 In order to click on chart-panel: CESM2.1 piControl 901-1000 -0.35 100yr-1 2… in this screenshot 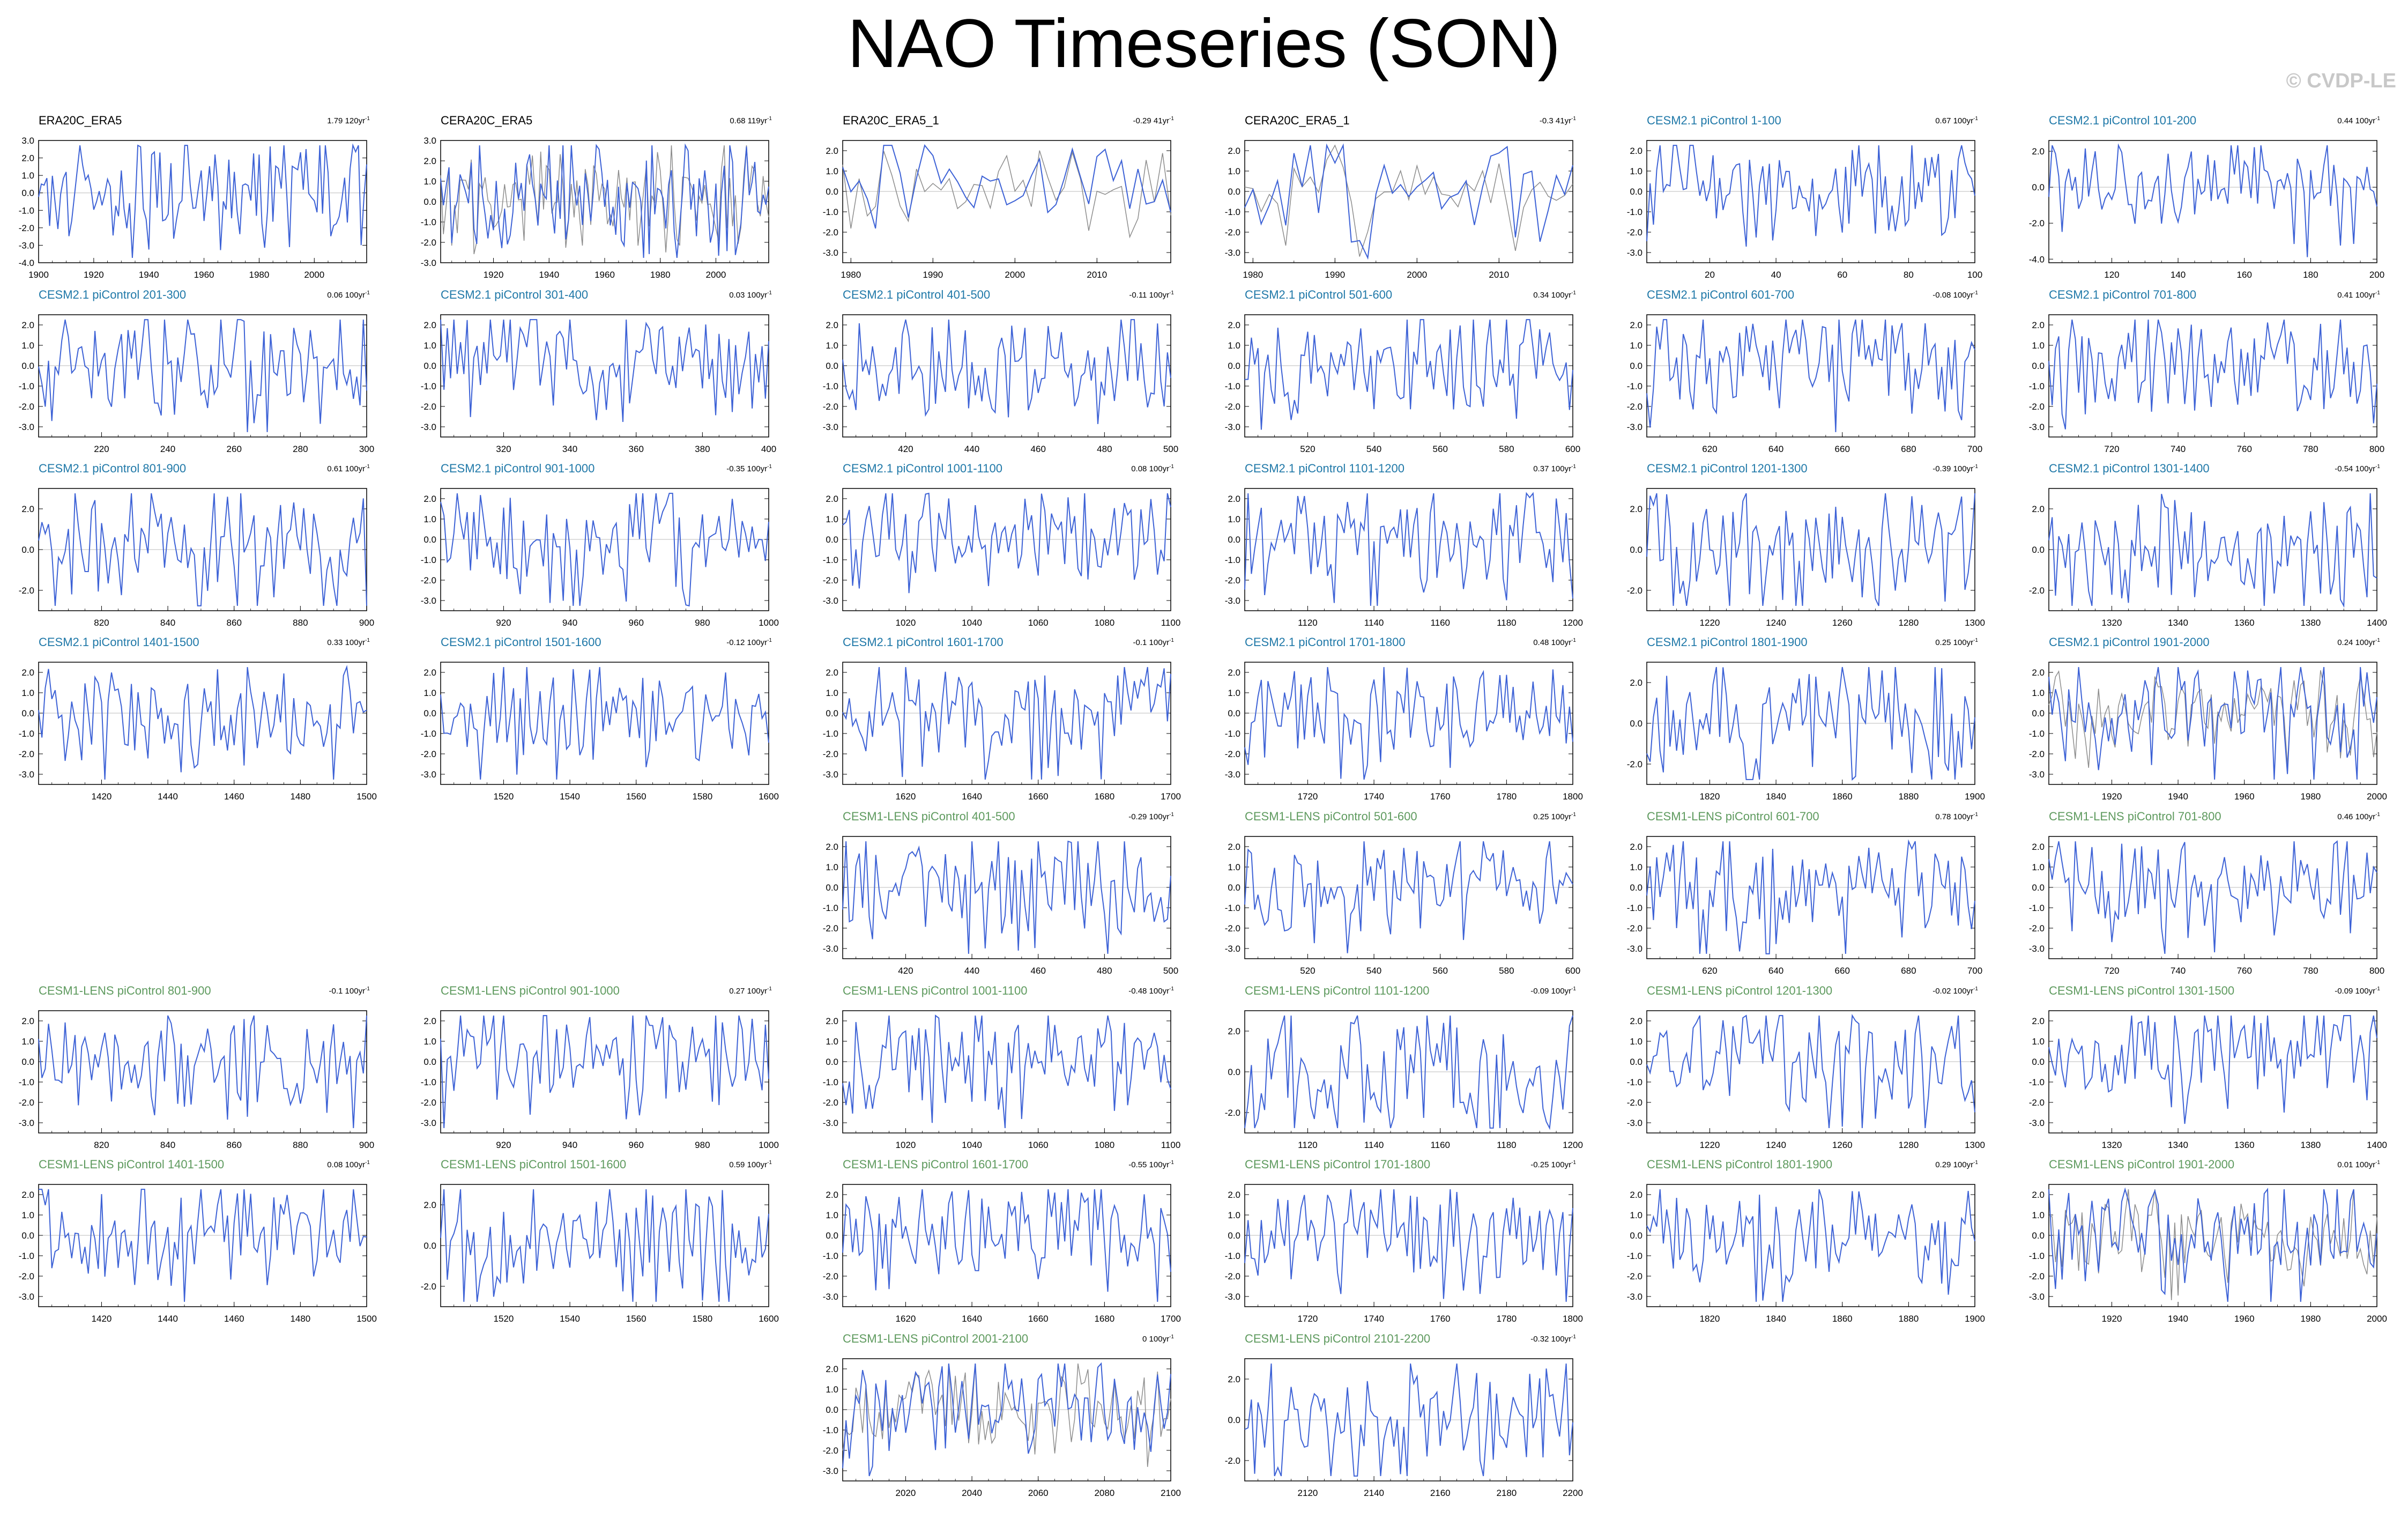, I will do `click(591, 545)`.